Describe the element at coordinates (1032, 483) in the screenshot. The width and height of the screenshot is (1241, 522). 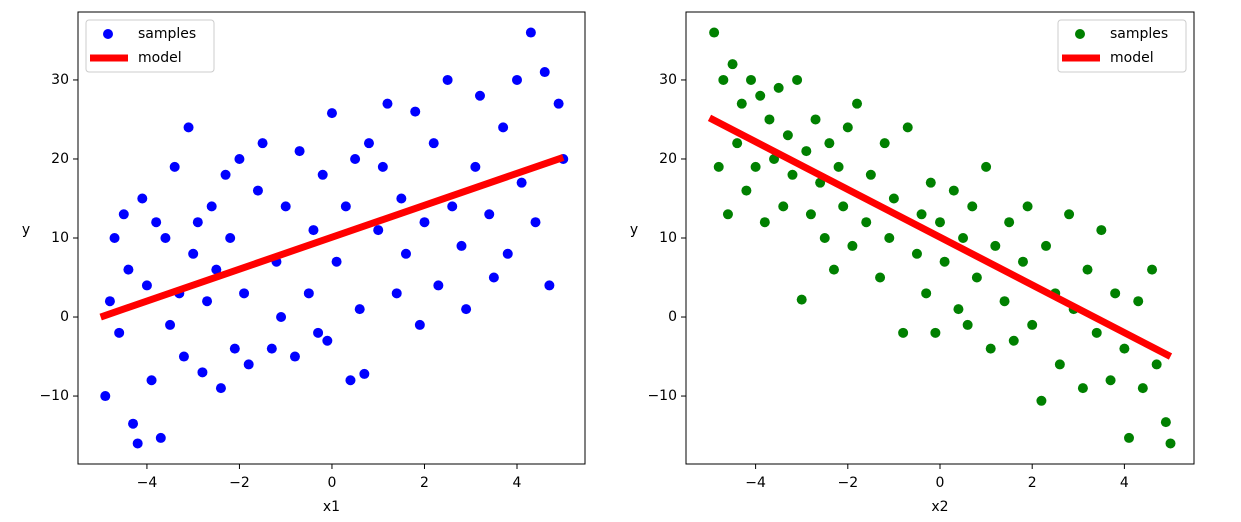
I see `x-tick-label: 2` at that location.